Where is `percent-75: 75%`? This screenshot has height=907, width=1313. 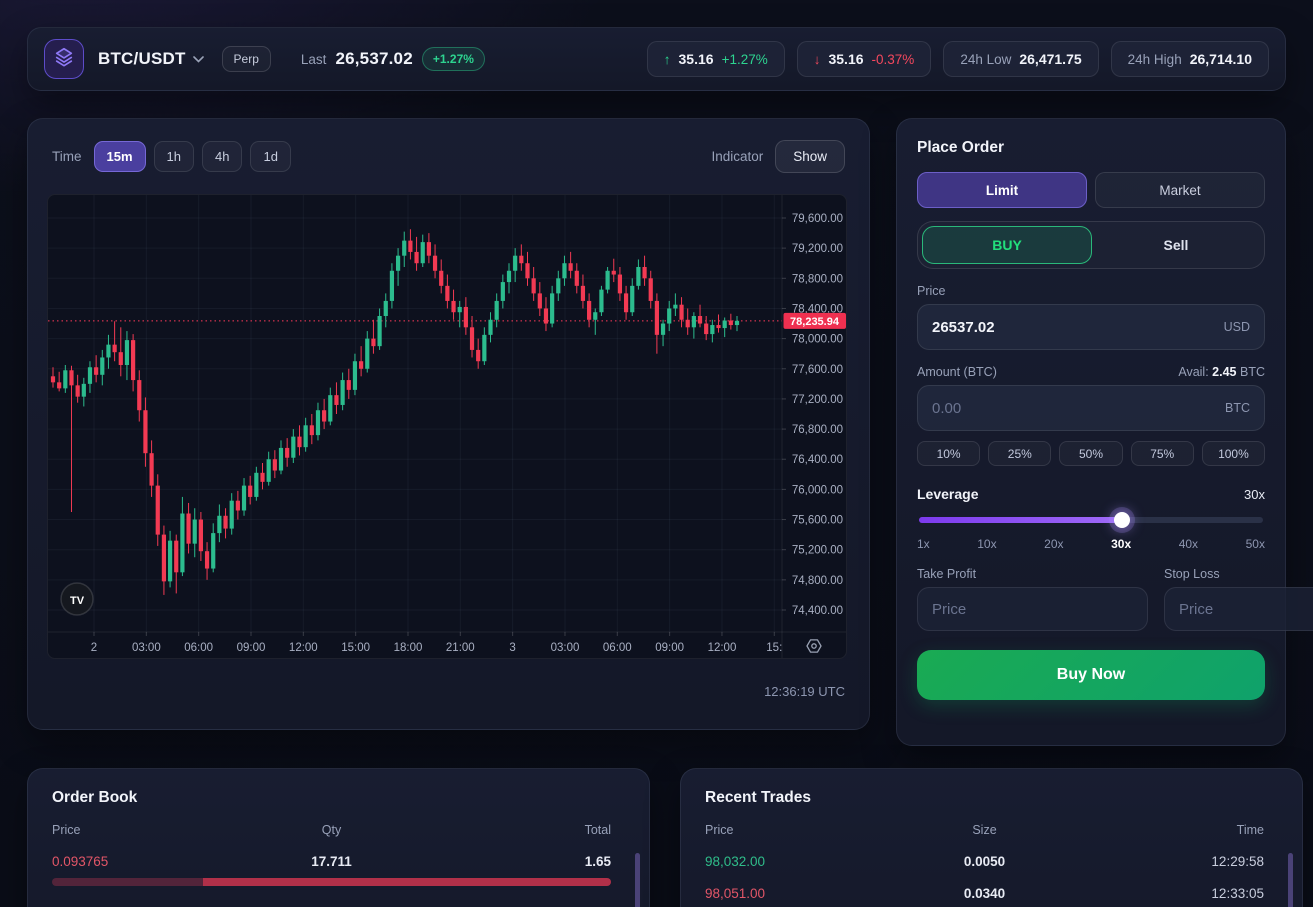 percent-75: 75% is located at coordinates (1162, 453).